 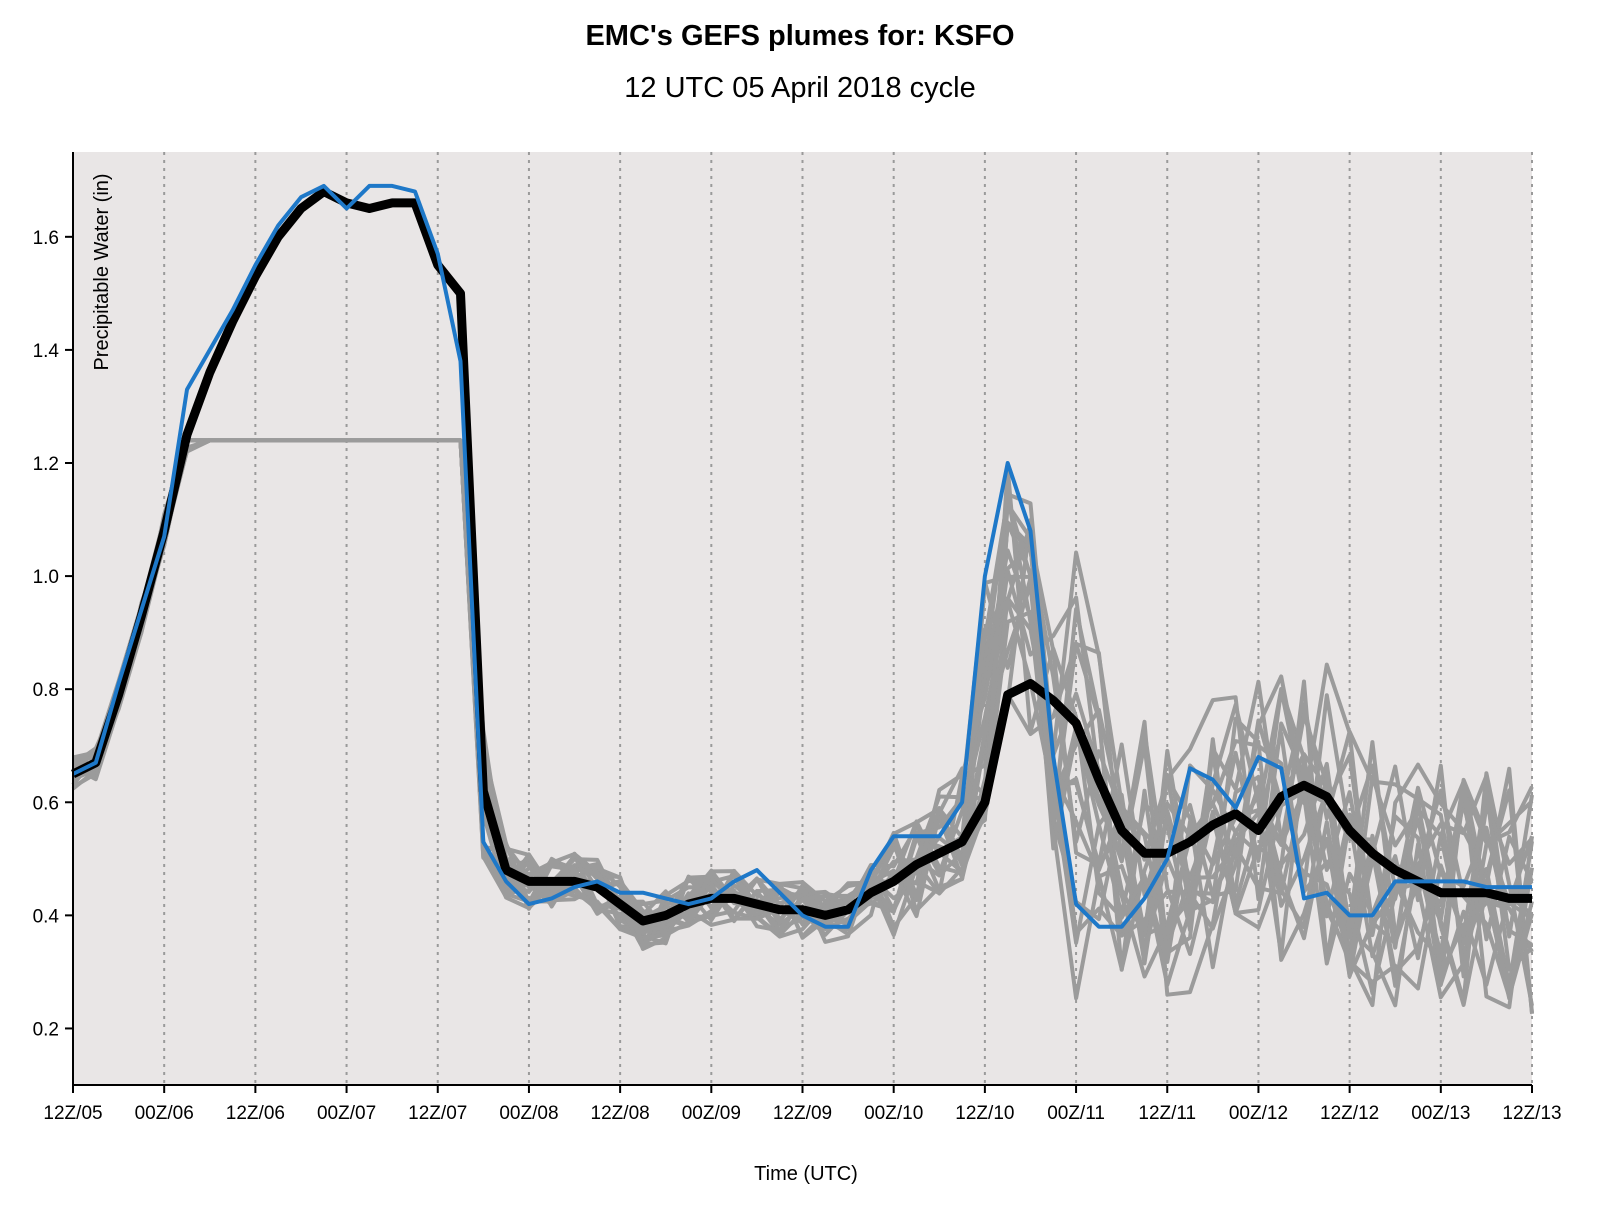 What do you see at coordinates (46, 803) in the screenshot?
I see `y-tick-label: 0.6` at bounding box center [46, 803].